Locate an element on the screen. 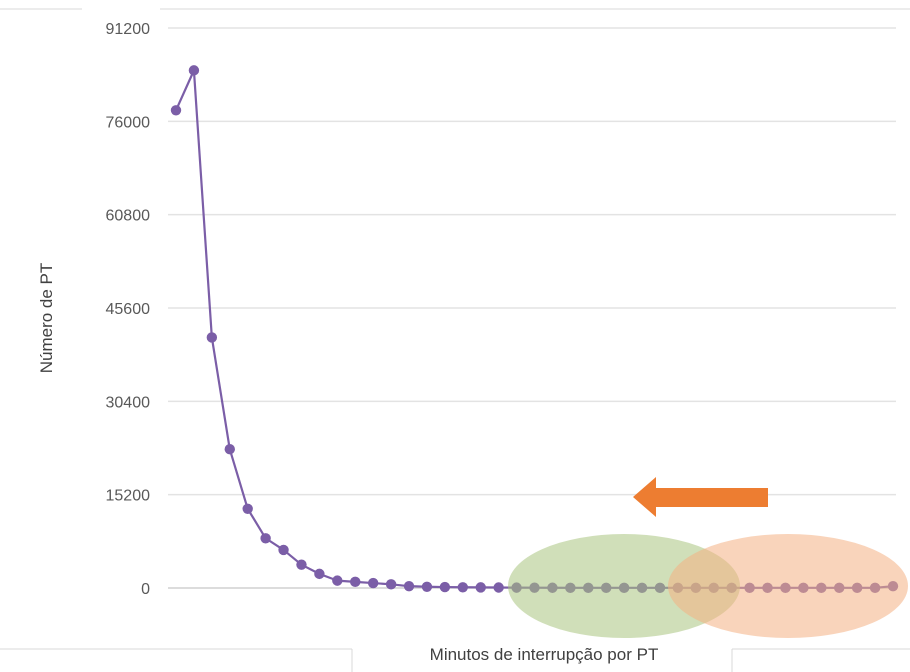 This screenshot has height=672, width=910. x-axis-title: Minutos de interrupção por PT is located at coordinates (544, 654).